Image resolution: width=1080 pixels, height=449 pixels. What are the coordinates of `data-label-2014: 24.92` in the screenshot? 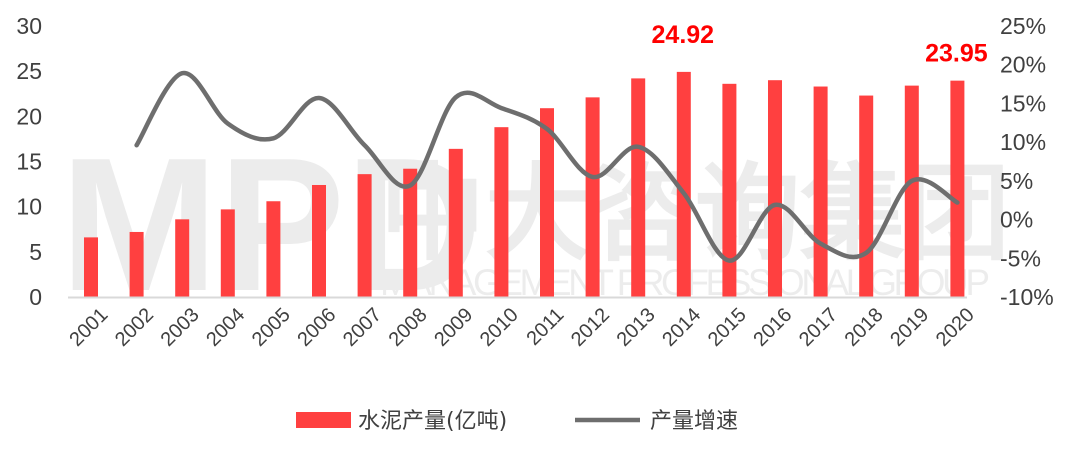 It's located at (683, 35).